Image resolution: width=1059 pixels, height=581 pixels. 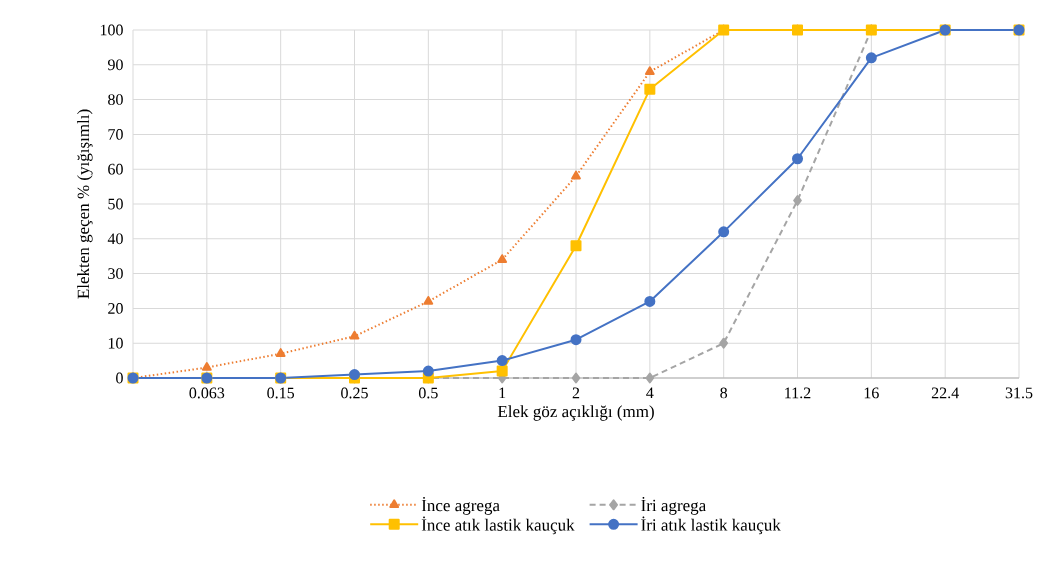 What do you see at coordinates (428, 393) in the screenshot?
I see `x-tick-label: 0.5` at bounding box center [428, 393].